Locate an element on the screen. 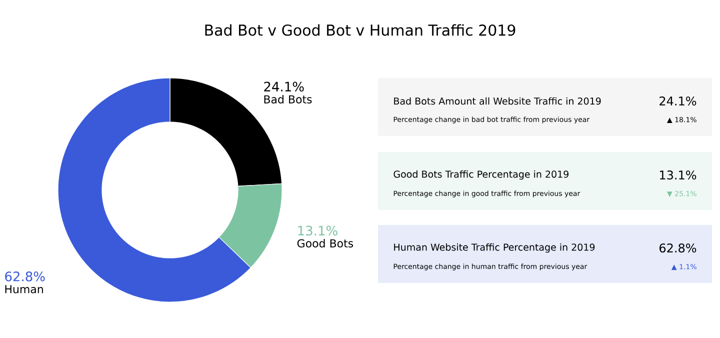 The width and height of the screenshot is (720, 338). data-label: 62.8% is located at coordinates (25, 277).